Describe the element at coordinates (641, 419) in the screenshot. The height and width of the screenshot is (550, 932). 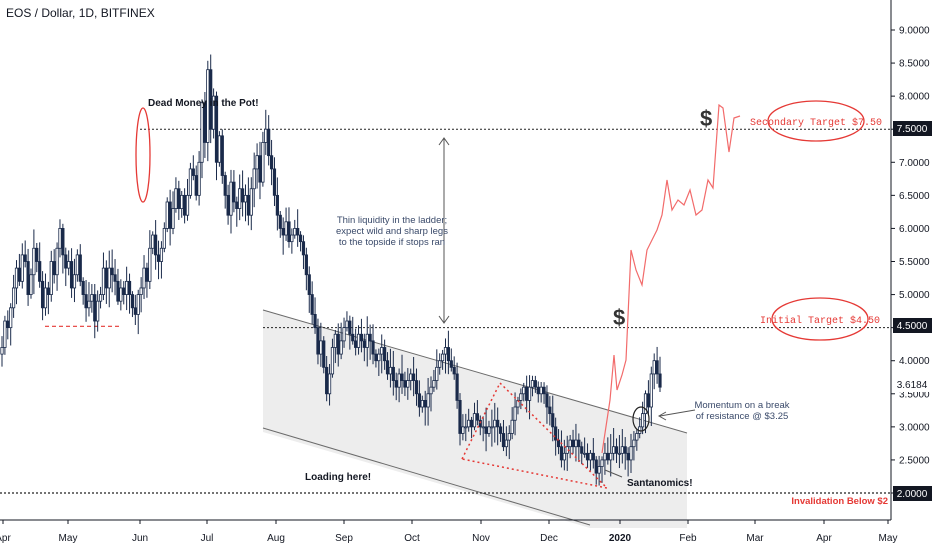
I see `breakout-ellipse` at that location.